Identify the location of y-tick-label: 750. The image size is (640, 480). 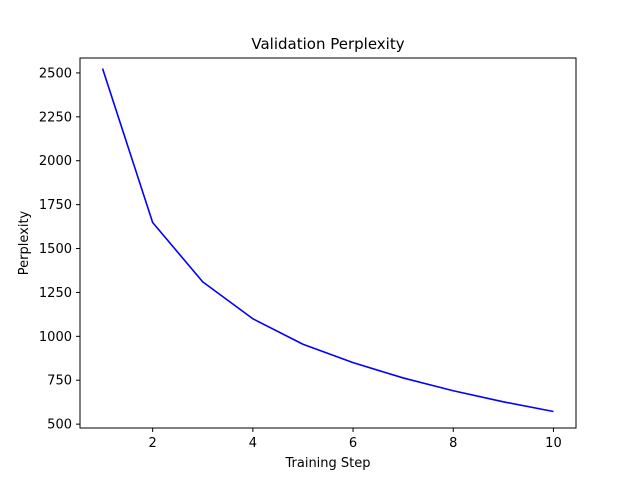
(59, 381).